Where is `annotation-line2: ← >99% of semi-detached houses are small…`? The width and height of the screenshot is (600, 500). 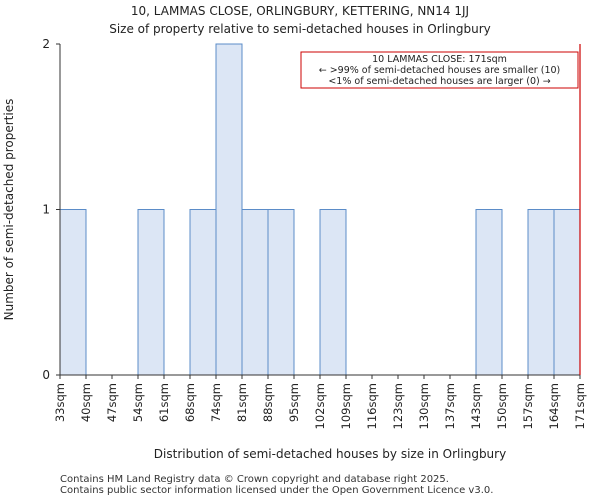 annotation-line2: ← >99% of semi-detached houses are small… is located at coordinates (440, 70).